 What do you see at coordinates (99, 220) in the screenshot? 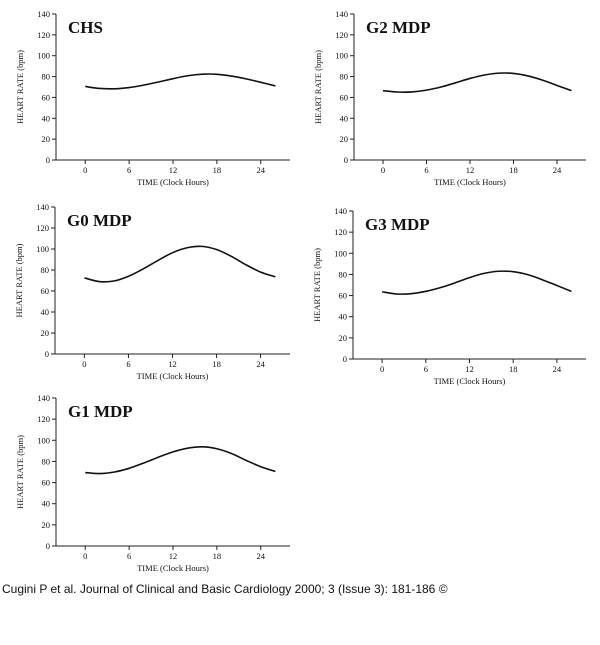
I see `chart-title: G0 MDP` at bounding box center [99, 220].